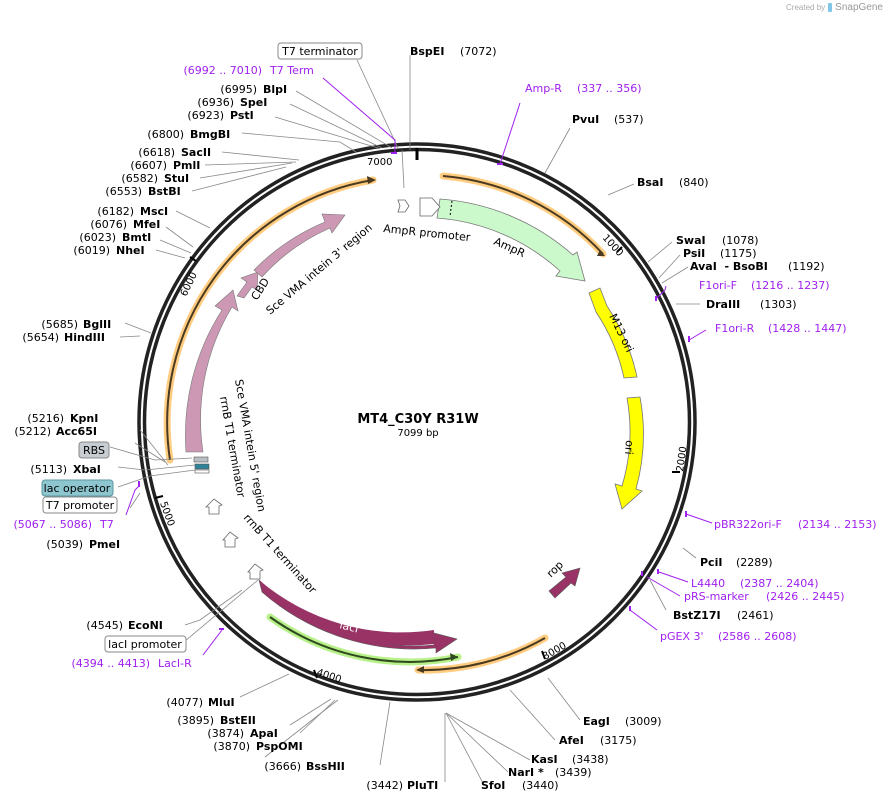  Describe the element at coordinates (164, 191) in the screenshot. I see `svg-text: BstBI` at that location.